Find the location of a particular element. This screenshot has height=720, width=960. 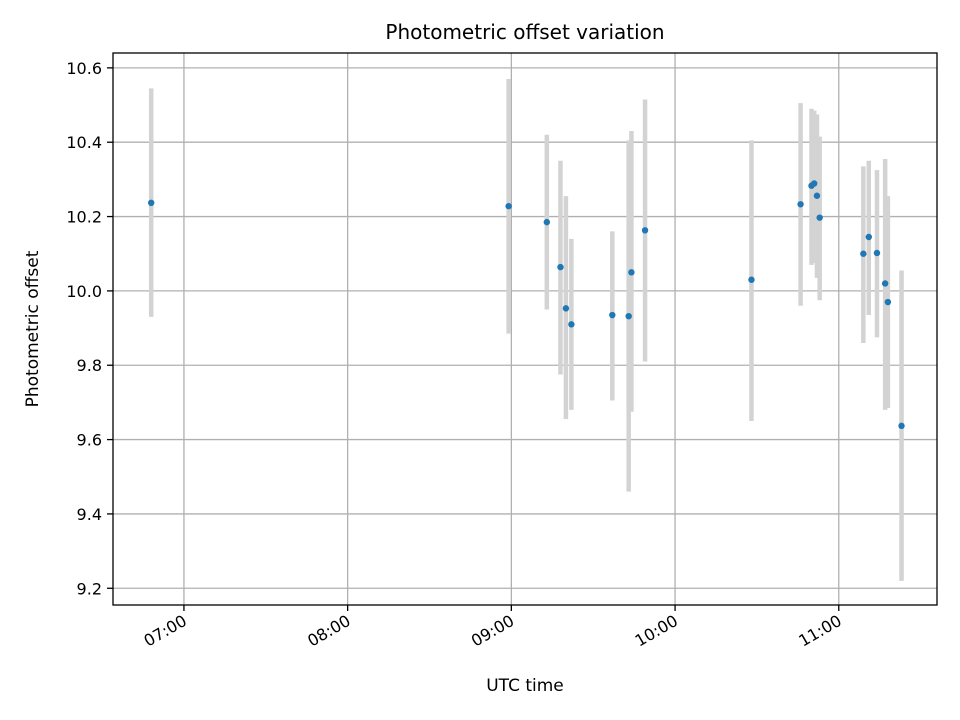

y-tick-label: 10.6 is located at coordinates (84, 68).